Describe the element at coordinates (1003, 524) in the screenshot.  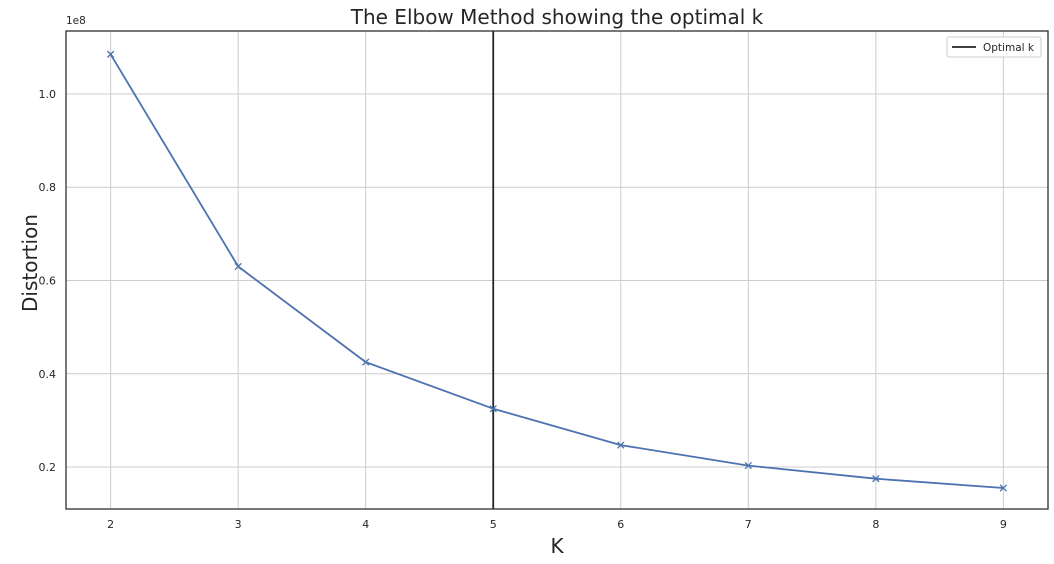
I see `x-tick-label-9: 9` at that location.